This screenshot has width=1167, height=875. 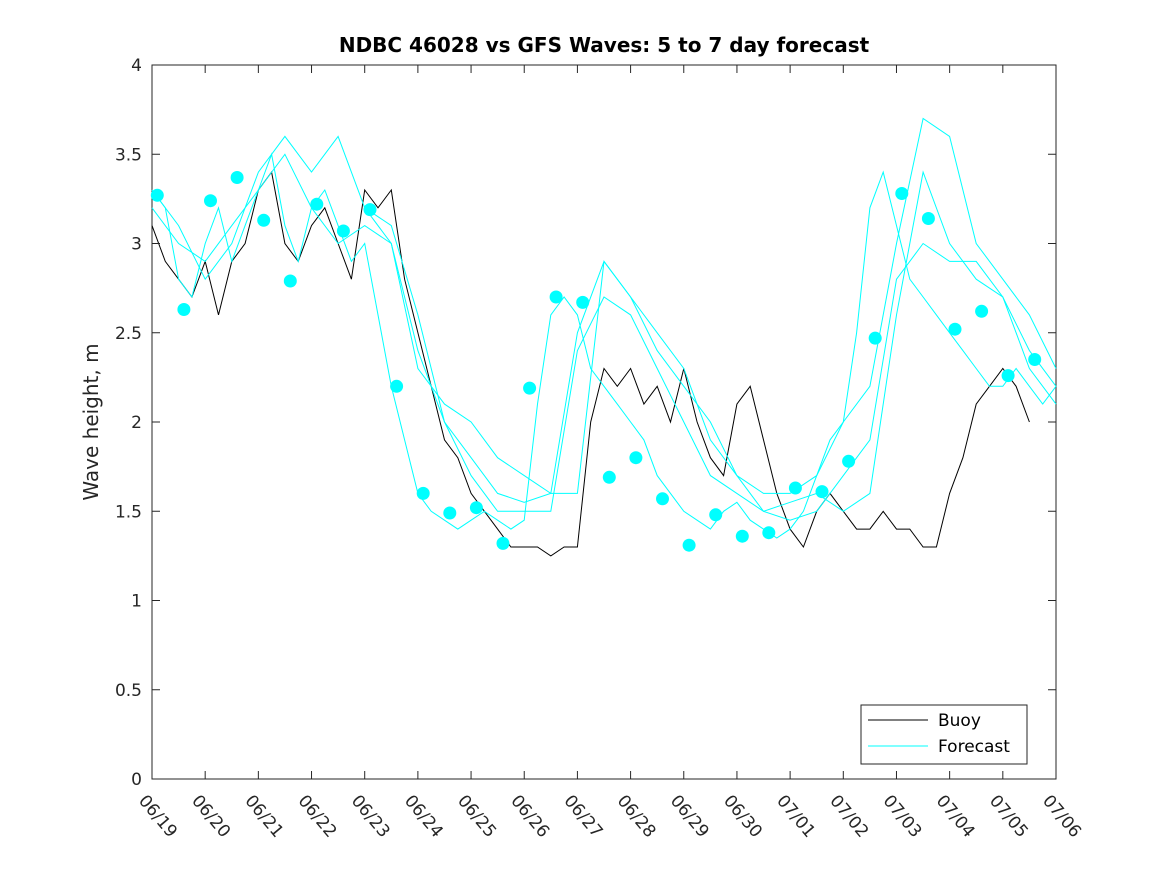 I want to click on x-tick-label: 06/27, so click(x=583, y=816).